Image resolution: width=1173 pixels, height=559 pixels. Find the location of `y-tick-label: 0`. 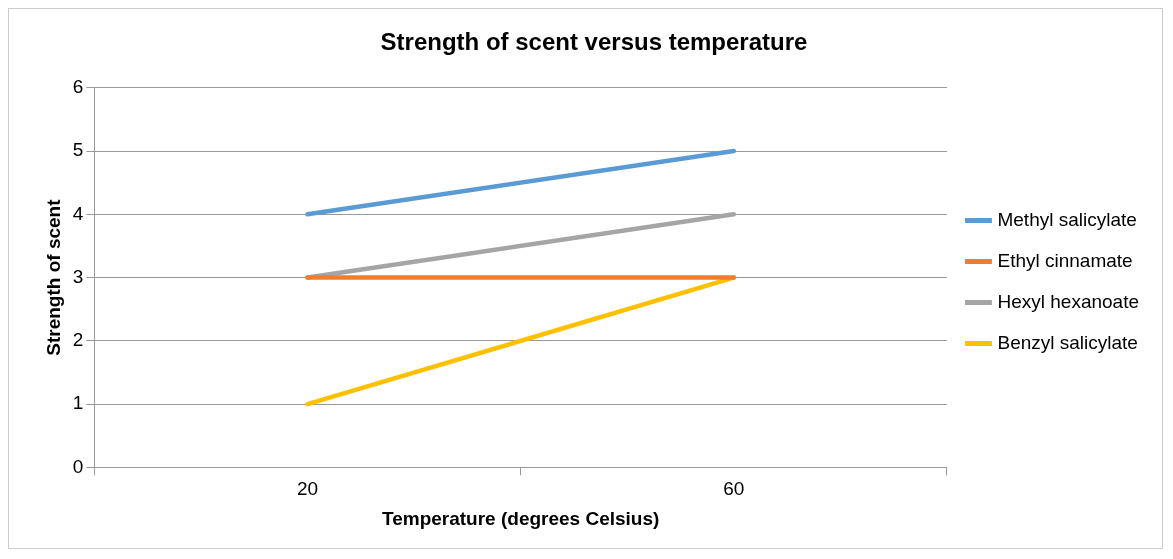

y-tick-label: 0 is located at coordinates (78, 466).